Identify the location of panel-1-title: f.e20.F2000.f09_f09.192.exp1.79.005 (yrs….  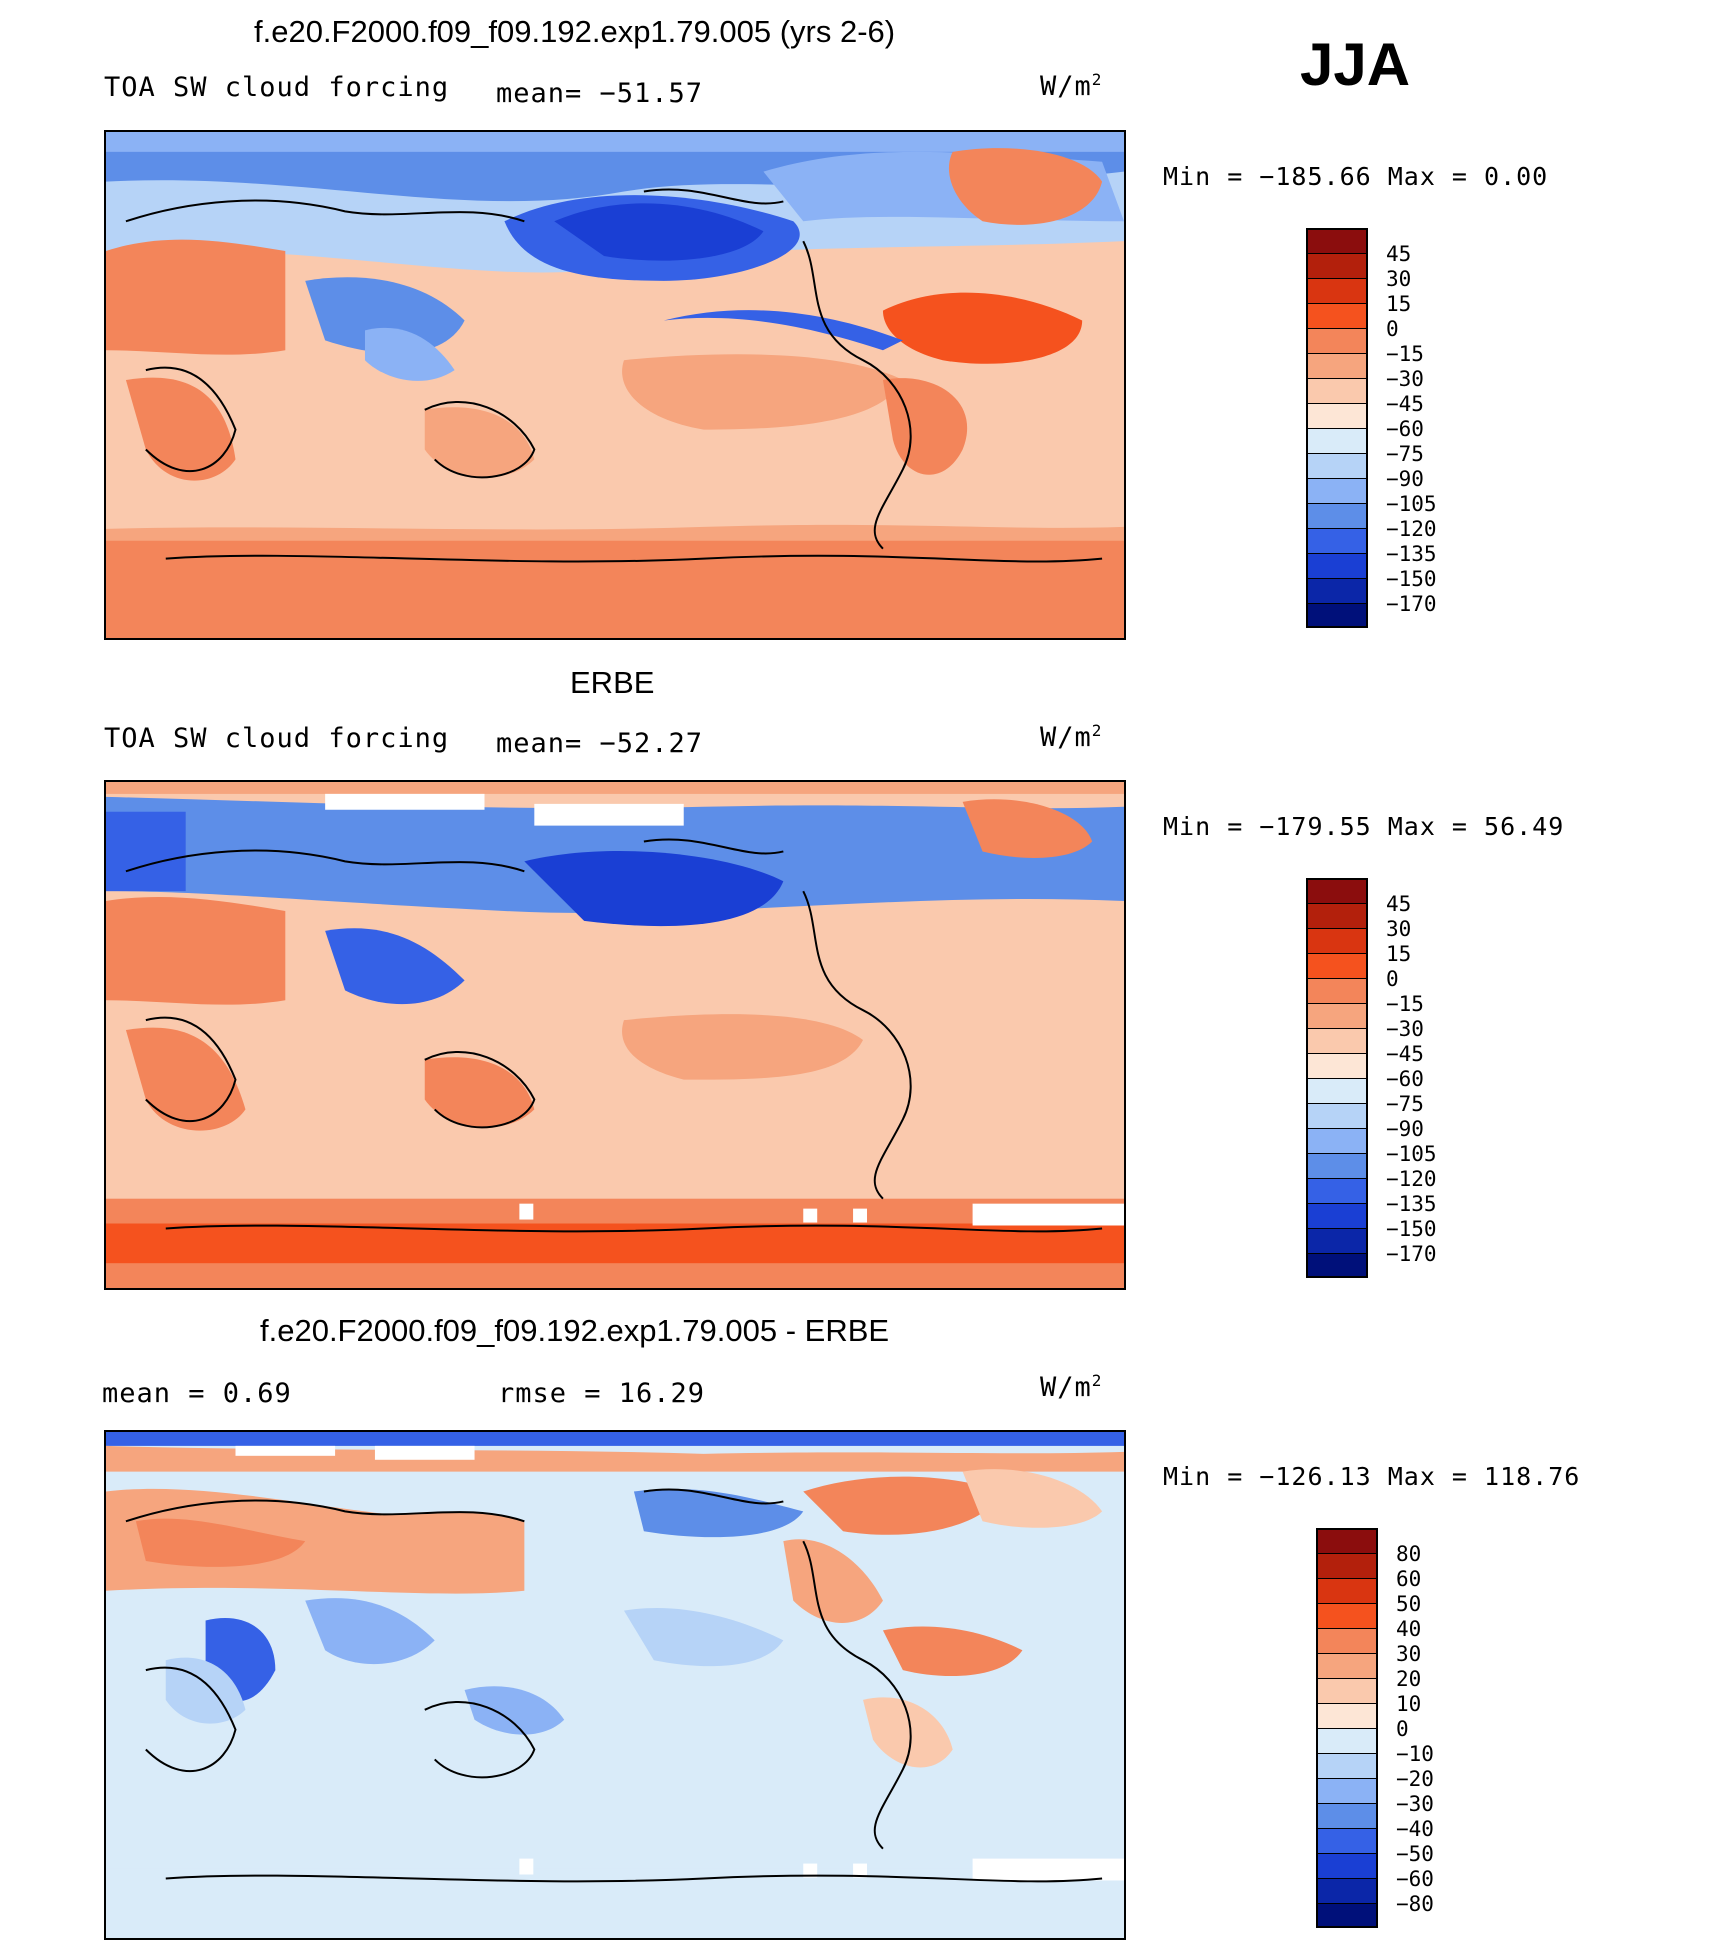
(575, 31).